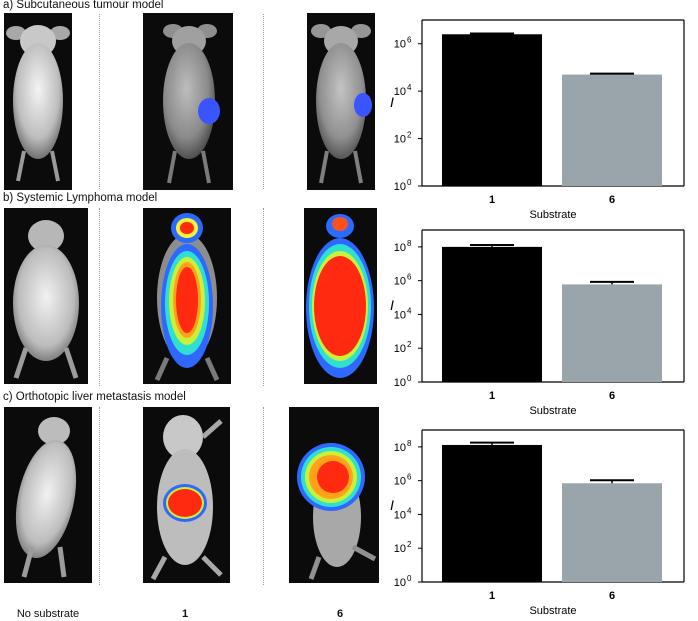  I want to click on mouse-image-a-no-substrate, so click(38, 101).